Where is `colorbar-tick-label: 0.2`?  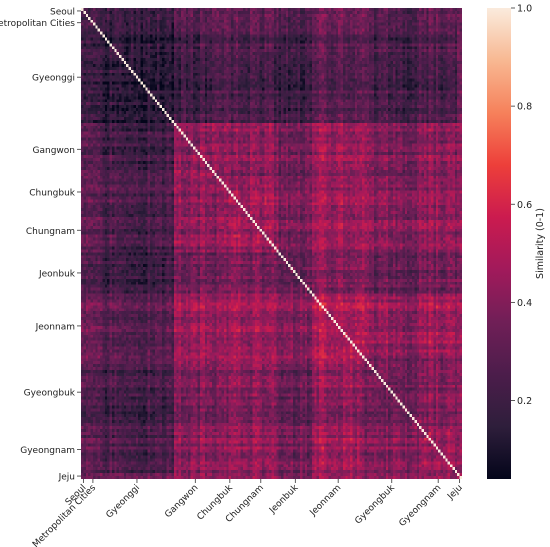
colorbar-tick-label: 0.2 is located at coordinates (524, 401).